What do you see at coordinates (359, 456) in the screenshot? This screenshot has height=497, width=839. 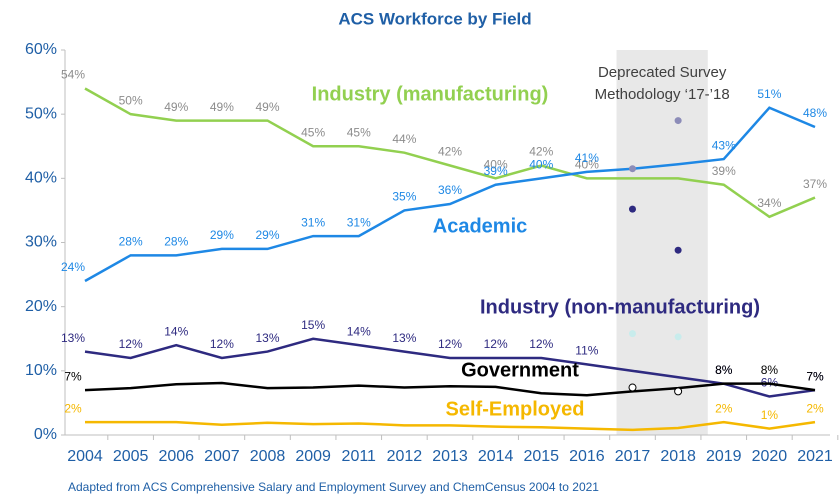 I see `x-tick-label: 2011` at bounding box center [359, 456].